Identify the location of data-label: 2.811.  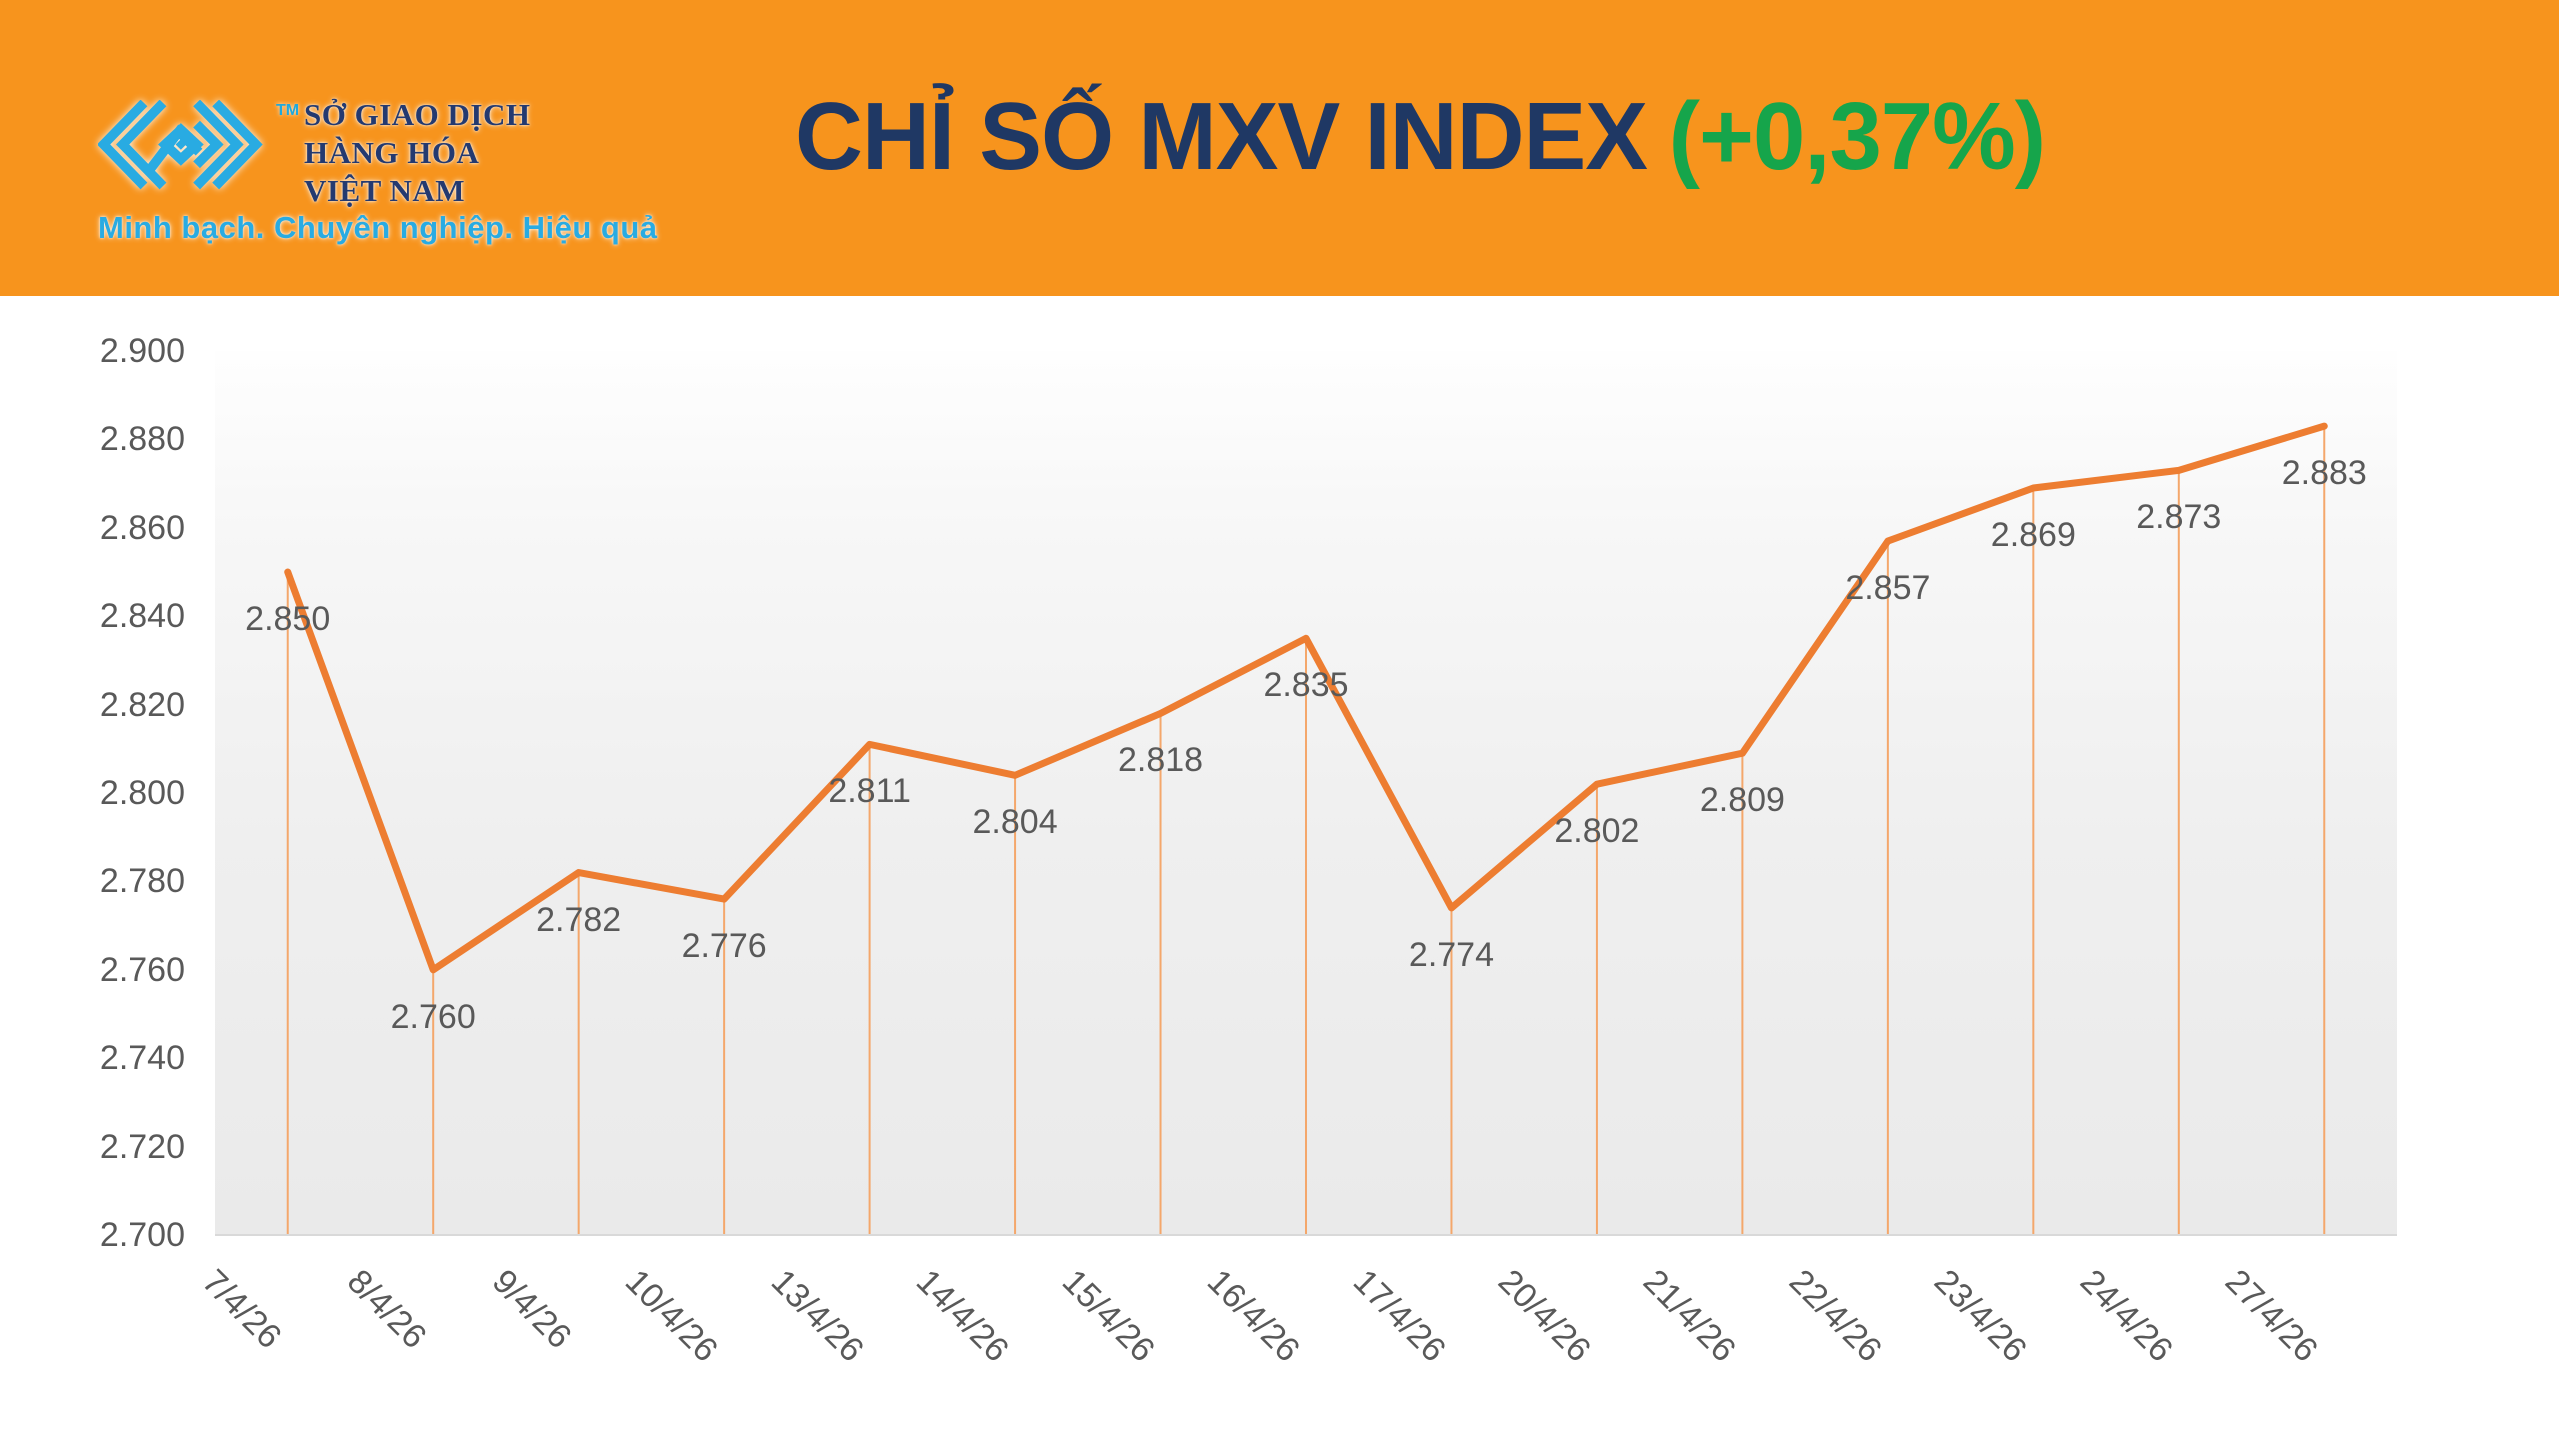
(869, 791).